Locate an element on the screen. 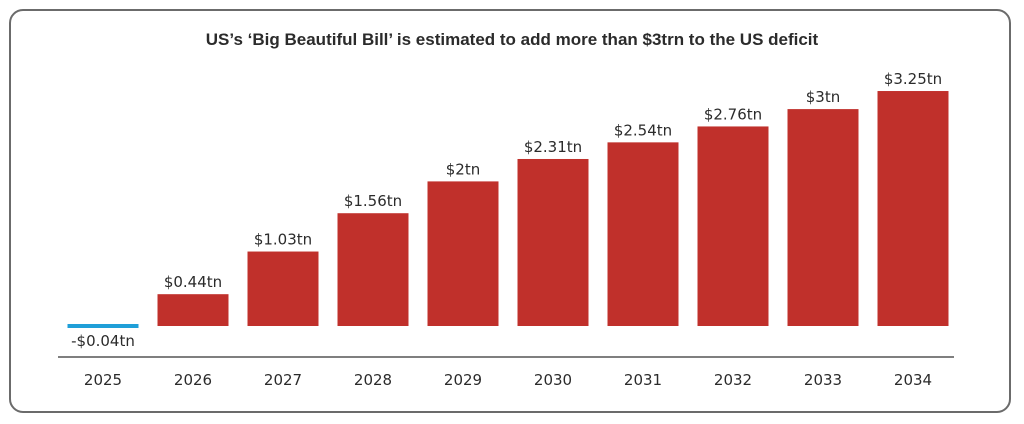 This screenshot has height=424, width=1024. value-label-2031: $2.54tn is located at coordinates (643, 130).